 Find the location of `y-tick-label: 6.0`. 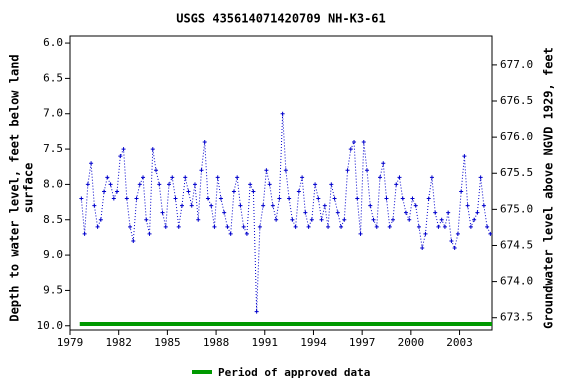

y-tick-label: 6.0 is located at coordinates (53, 42).